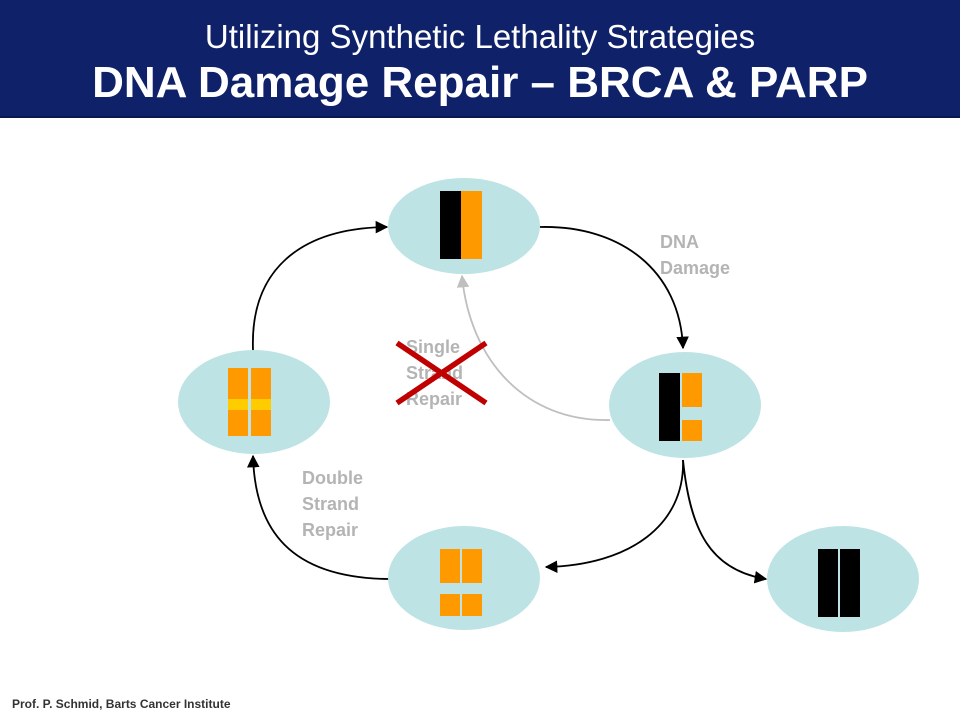 The image size is (960, 720). What do you see at coordinates (121, 704) in the screenshot?
I see `footer-credit: Prof. P. Schmid, Barts Cancer Institute` at bounding box center [121, 704].